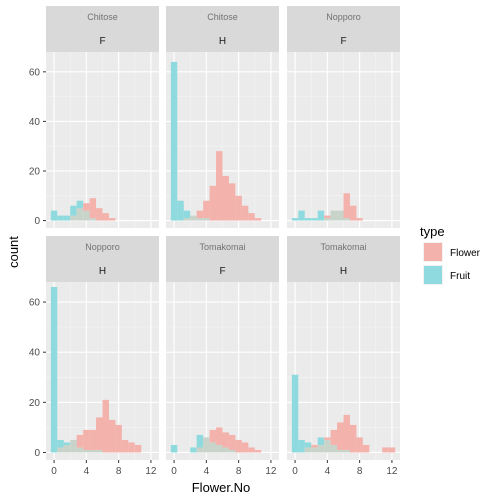  I want to click on legend-label: Fruit, so click(460, 276).